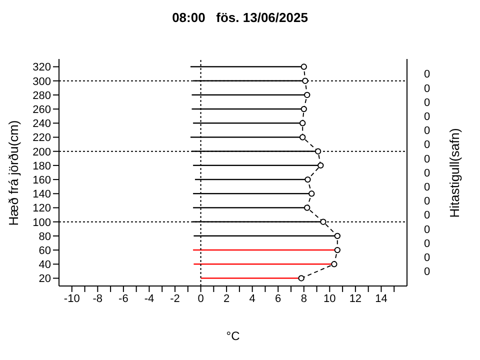 This screenshot has width=480, height=360. What do you see at coordinates (252, 298) in the screenshot?
I see `x-tick-label: 4` at bounding box center [252, 298].